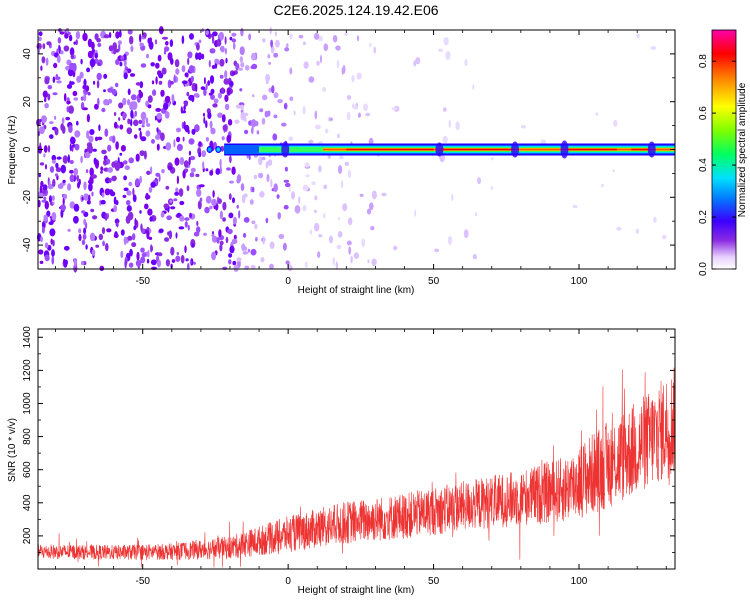 Image resolution: width=750 pixels, height=600 pixels. Describe the element at coordinates (356, 10) in the screenshot. I see `figure-title: C2E6.2025.124.19.42.E06` at that location.